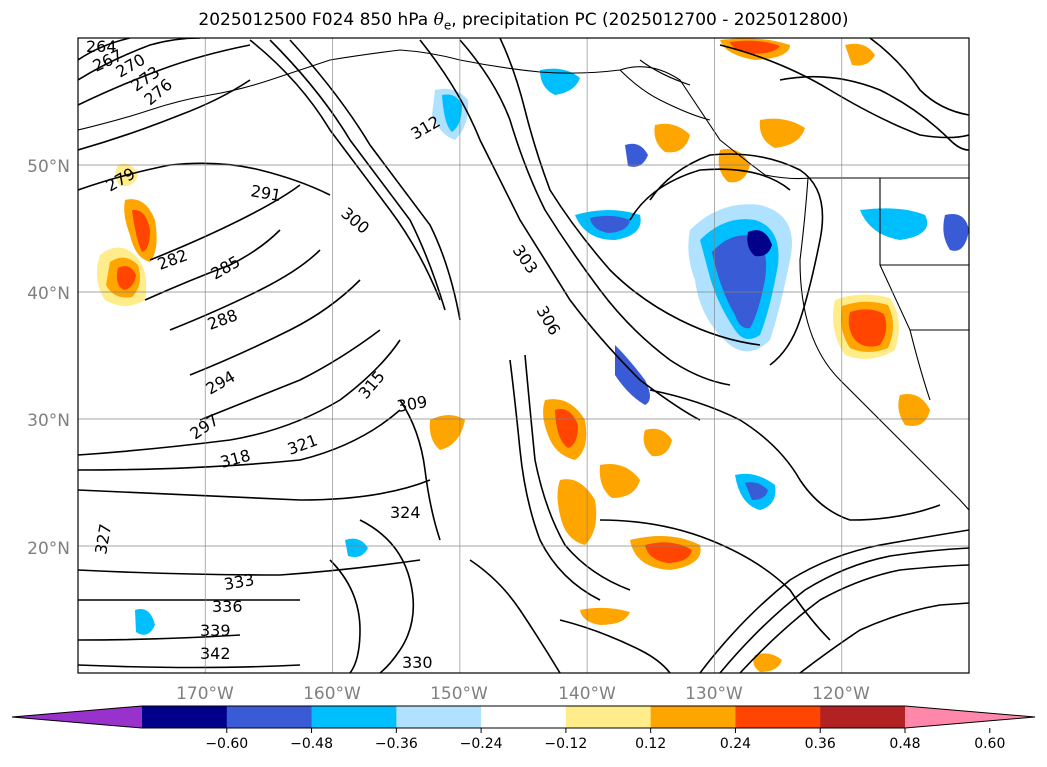 The image size is (1047, 767). Describe the element at coordinates (316, 20) in the screenshot. I see `title-prefix: 2025012500 F024 850 hPa` at that location.